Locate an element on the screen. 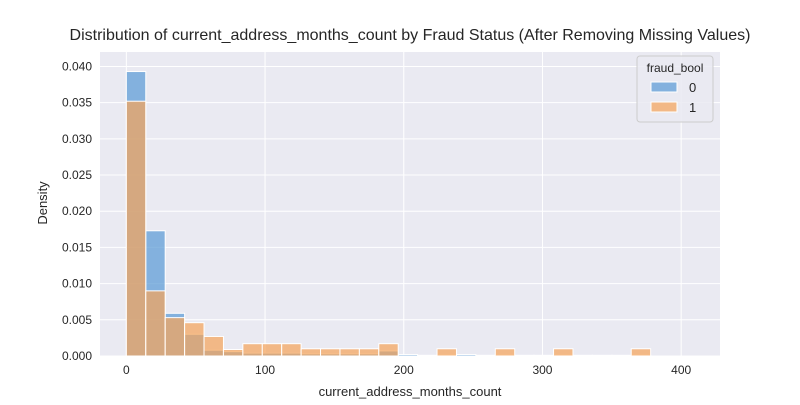 This screenshot has width=800, height=405. legend: fraud_bool 0 1 is located at coordinates (675, 89).